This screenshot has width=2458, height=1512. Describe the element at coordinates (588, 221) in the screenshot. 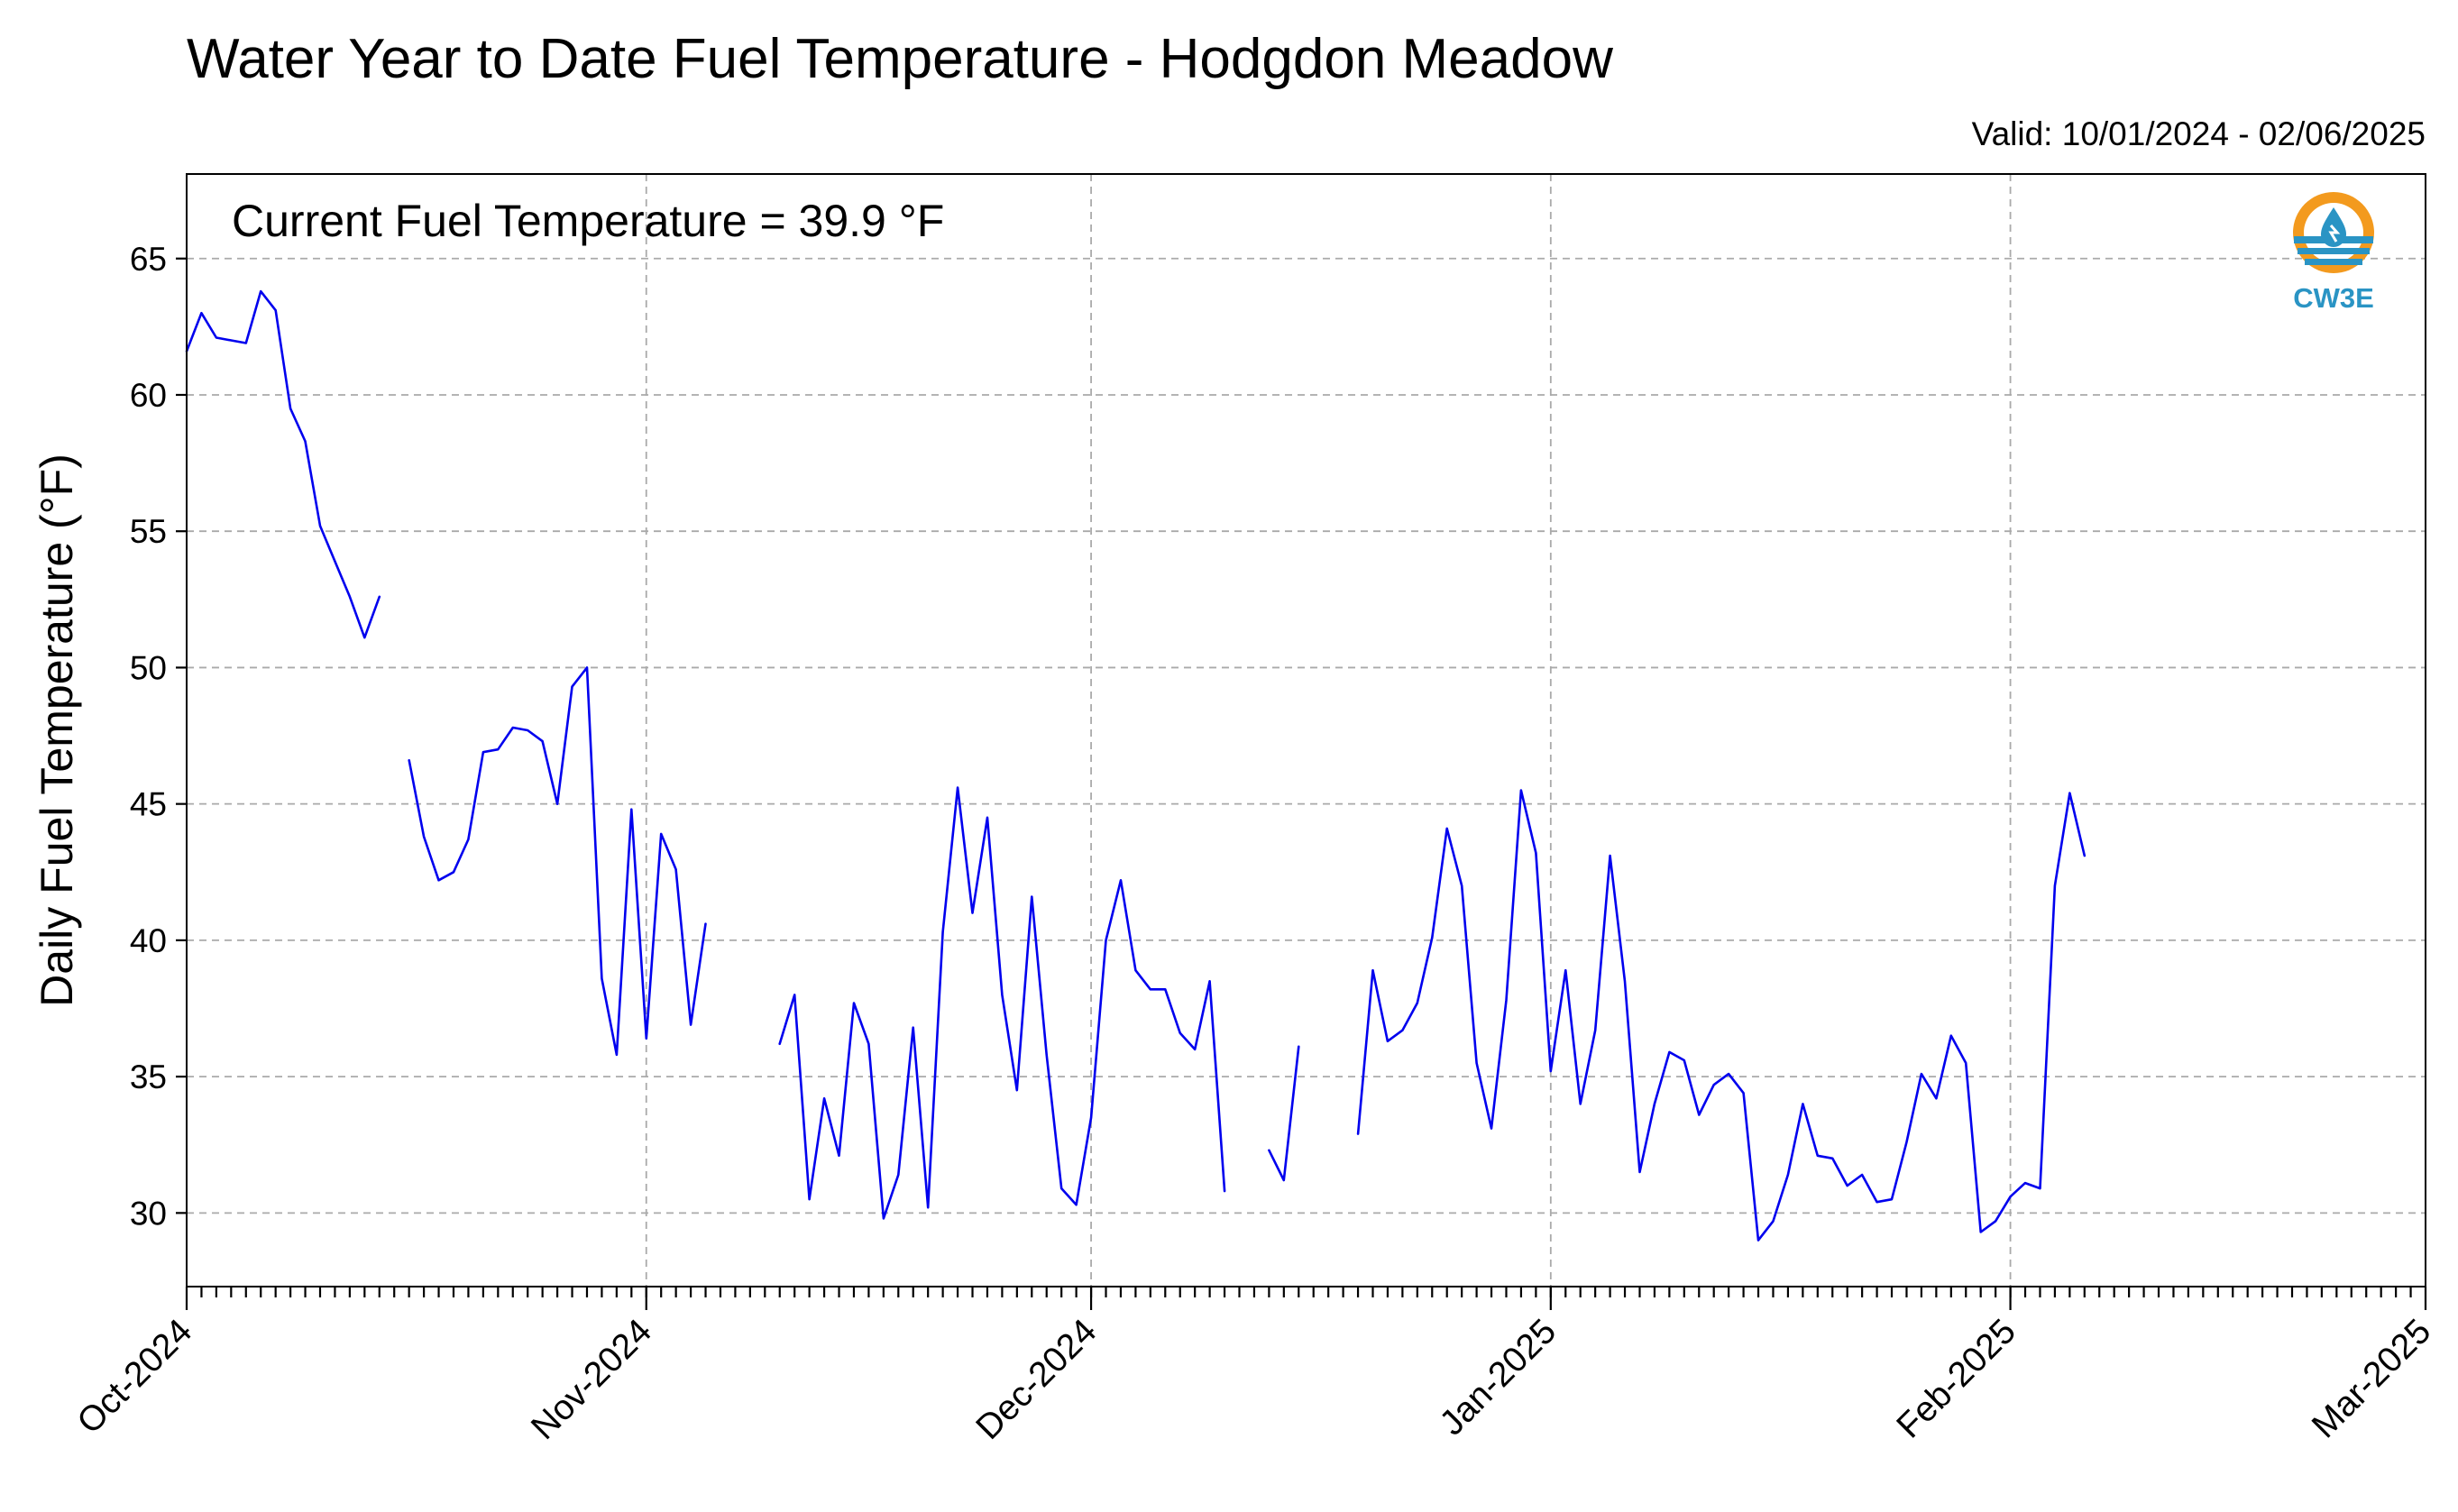

I see `current-temperature-annotation: Current Fuel Temperature = 39.9 °F` at that location.